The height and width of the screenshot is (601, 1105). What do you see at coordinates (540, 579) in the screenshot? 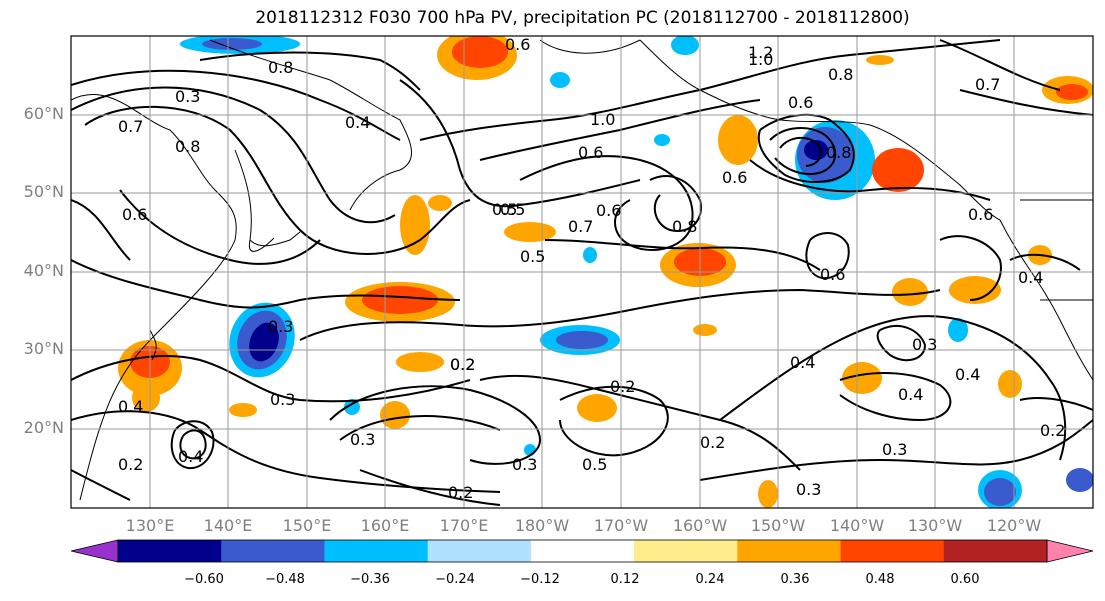
I see `colorbar-tick: −0.12` at bounding box center [540, 579].